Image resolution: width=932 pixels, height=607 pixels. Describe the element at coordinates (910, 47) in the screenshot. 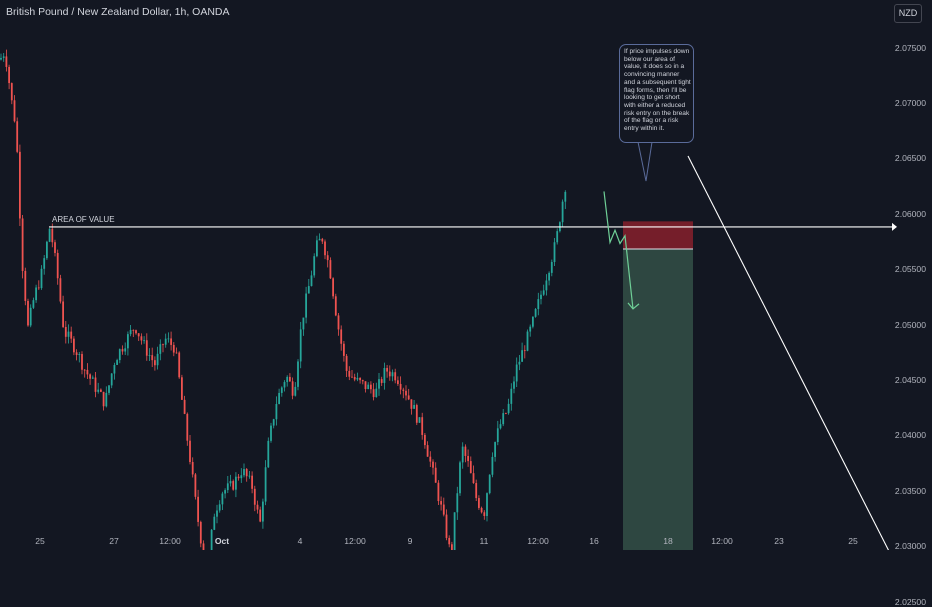

I see `y-tick-label: 2.07500` at that location.